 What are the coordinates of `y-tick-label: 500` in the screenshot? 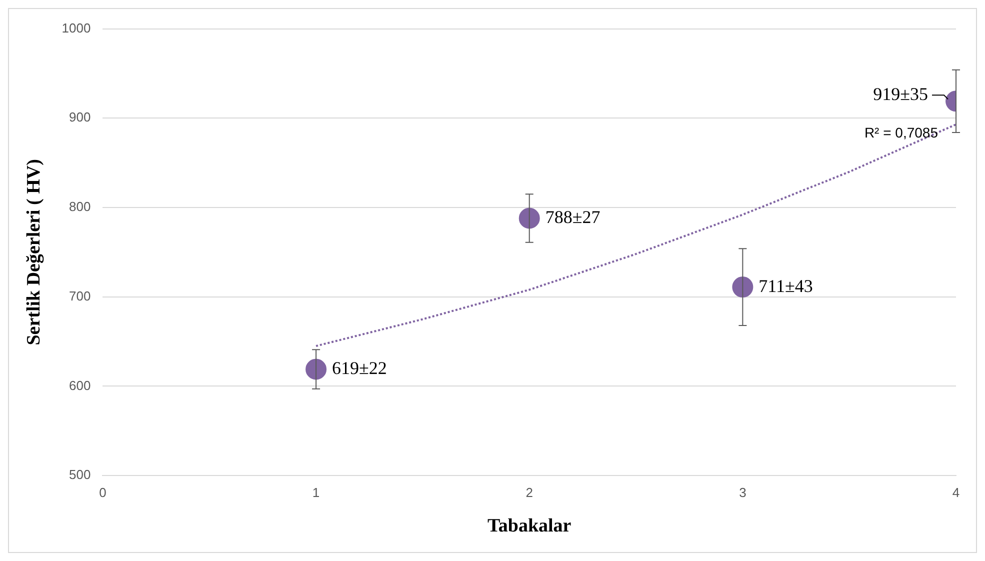 It's located at (80, 474).